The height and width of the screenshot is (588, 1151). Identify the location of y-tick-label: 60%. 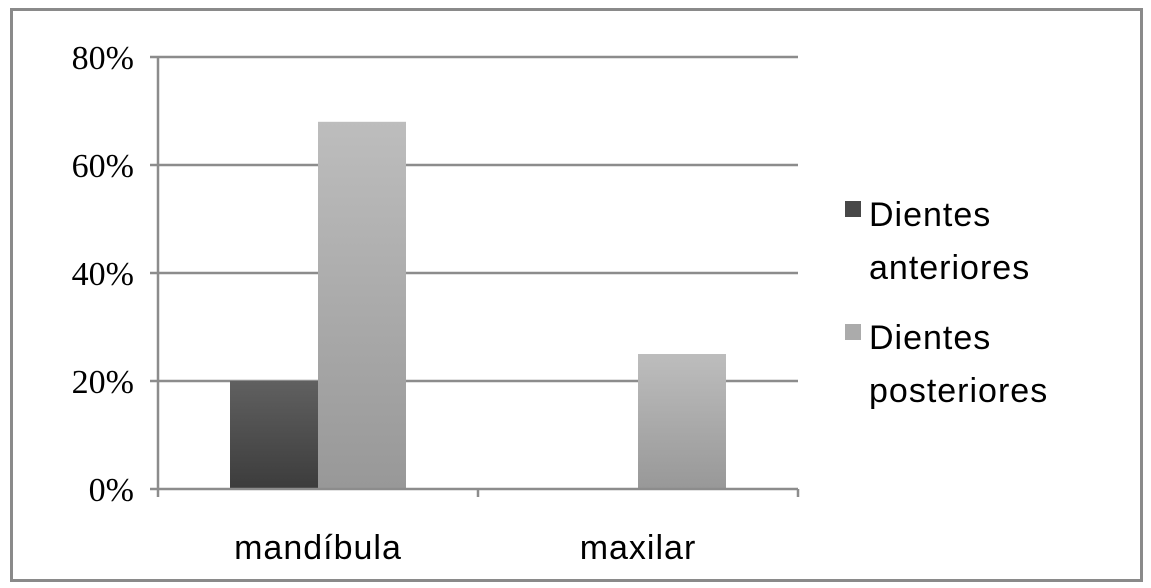
(103, 166).